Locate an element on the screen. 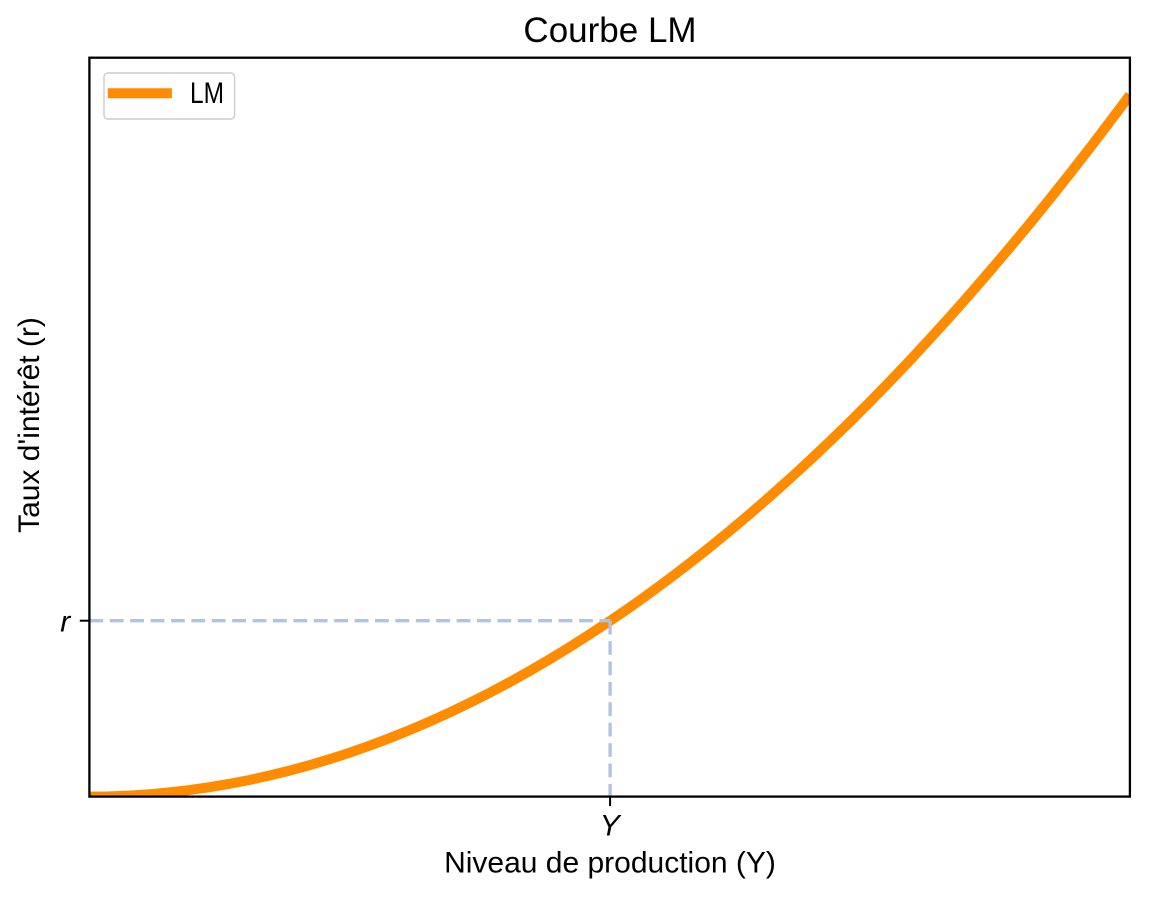  svg-text: Y is located at coordinates (611, 826).